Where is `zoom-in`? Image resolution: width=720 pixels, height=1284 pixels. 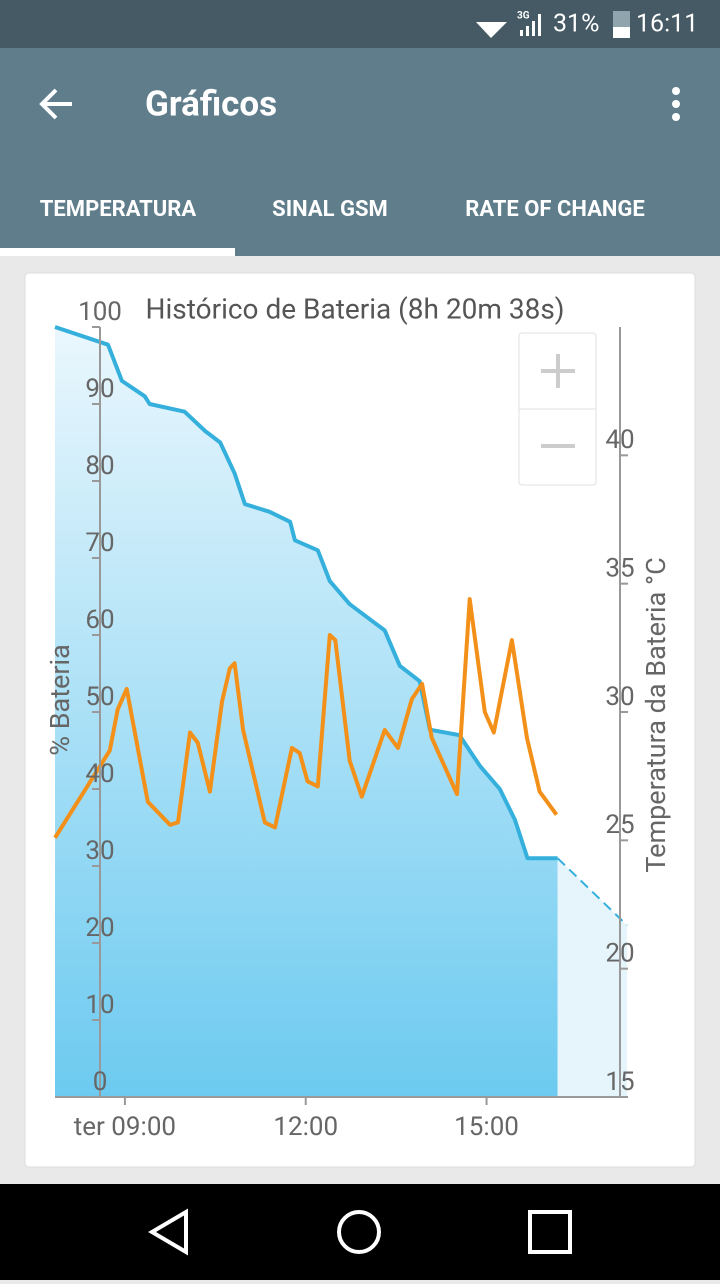 zoom-in is located at coordinates (558, 371).